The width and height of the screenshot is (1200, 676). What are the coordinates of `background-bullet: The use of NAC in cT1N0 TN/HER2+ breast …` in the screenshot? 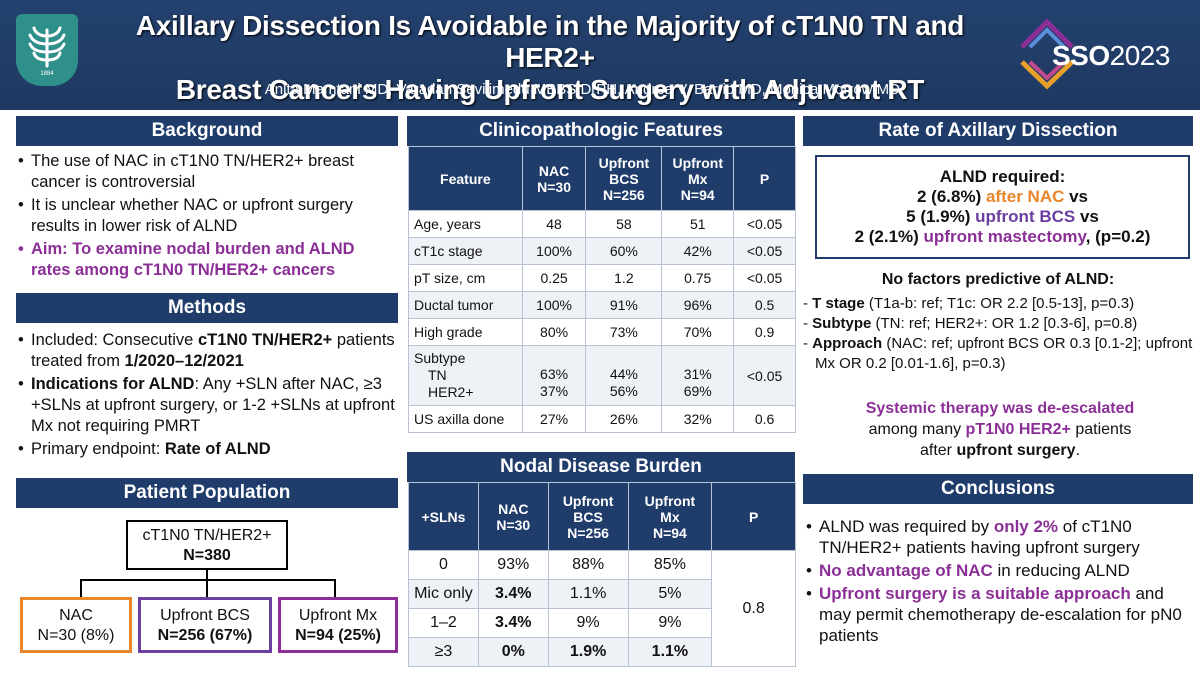 It's located at (208, 172).